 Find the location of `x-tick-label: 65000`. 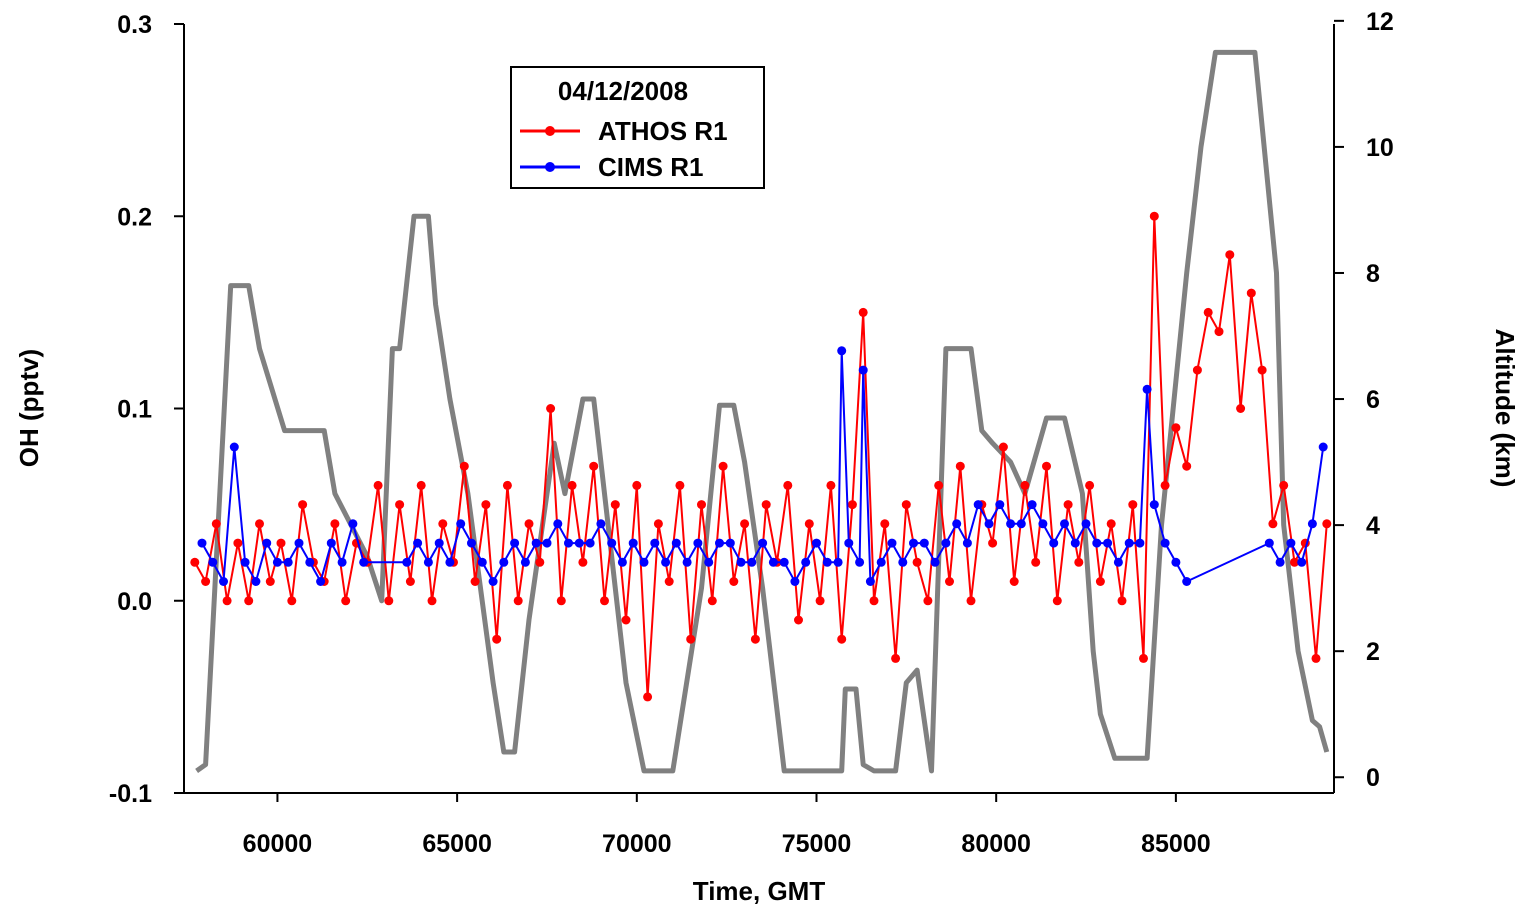

x-tick-label: 65000 is located at coordinates (457, 844).